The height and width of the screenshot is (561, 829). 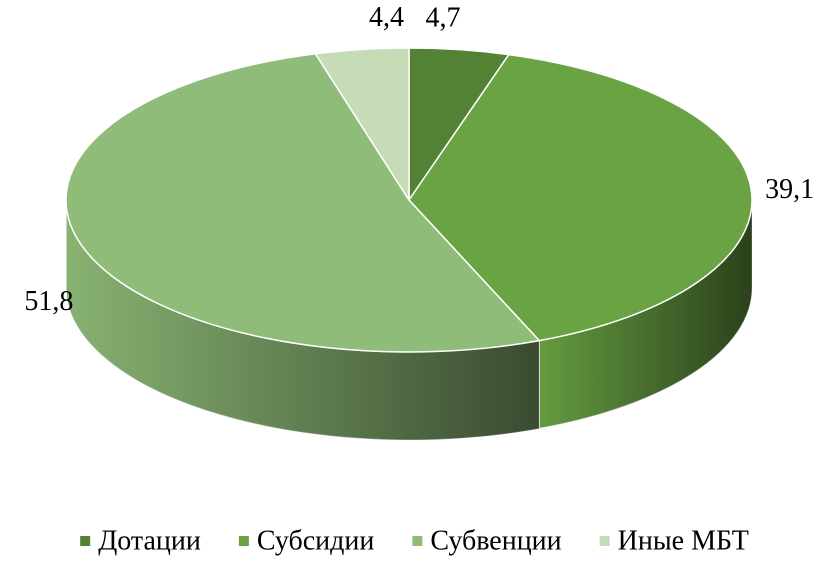 What do you see at coordinates (443, 17) in the screenshot?
I see `data-label: 4,7` at bounding box center [443, 17].